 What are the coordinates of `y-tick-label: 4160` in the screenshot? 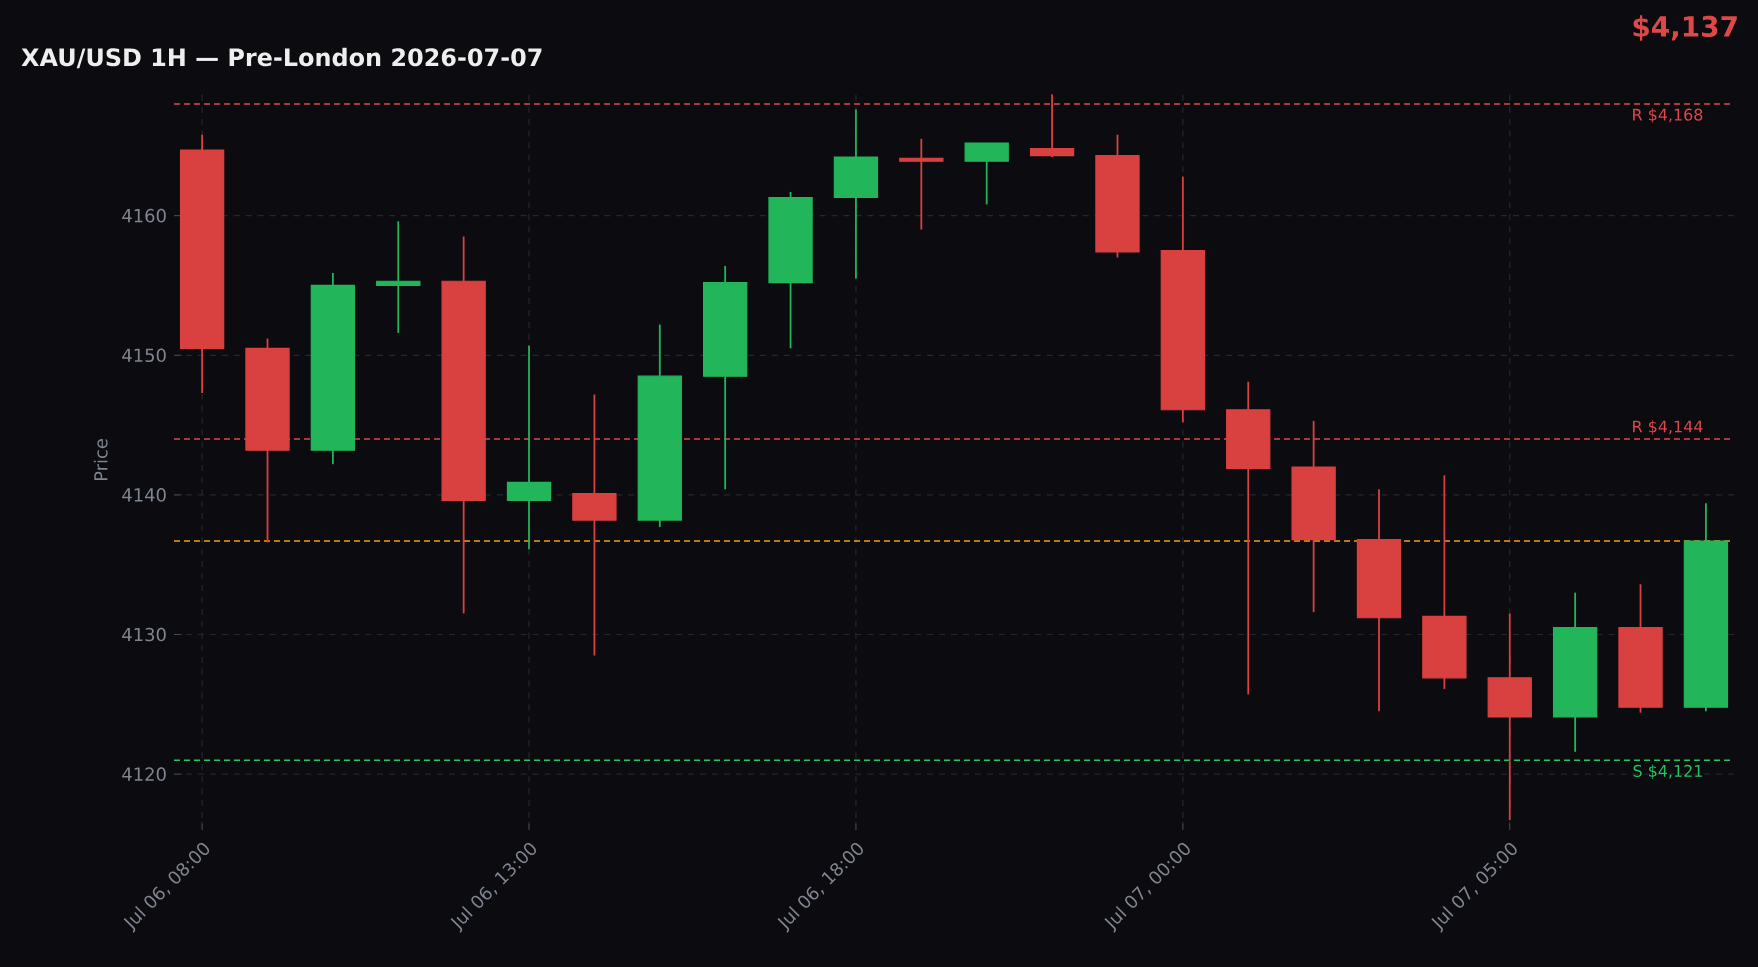 It's located at (144, 215).